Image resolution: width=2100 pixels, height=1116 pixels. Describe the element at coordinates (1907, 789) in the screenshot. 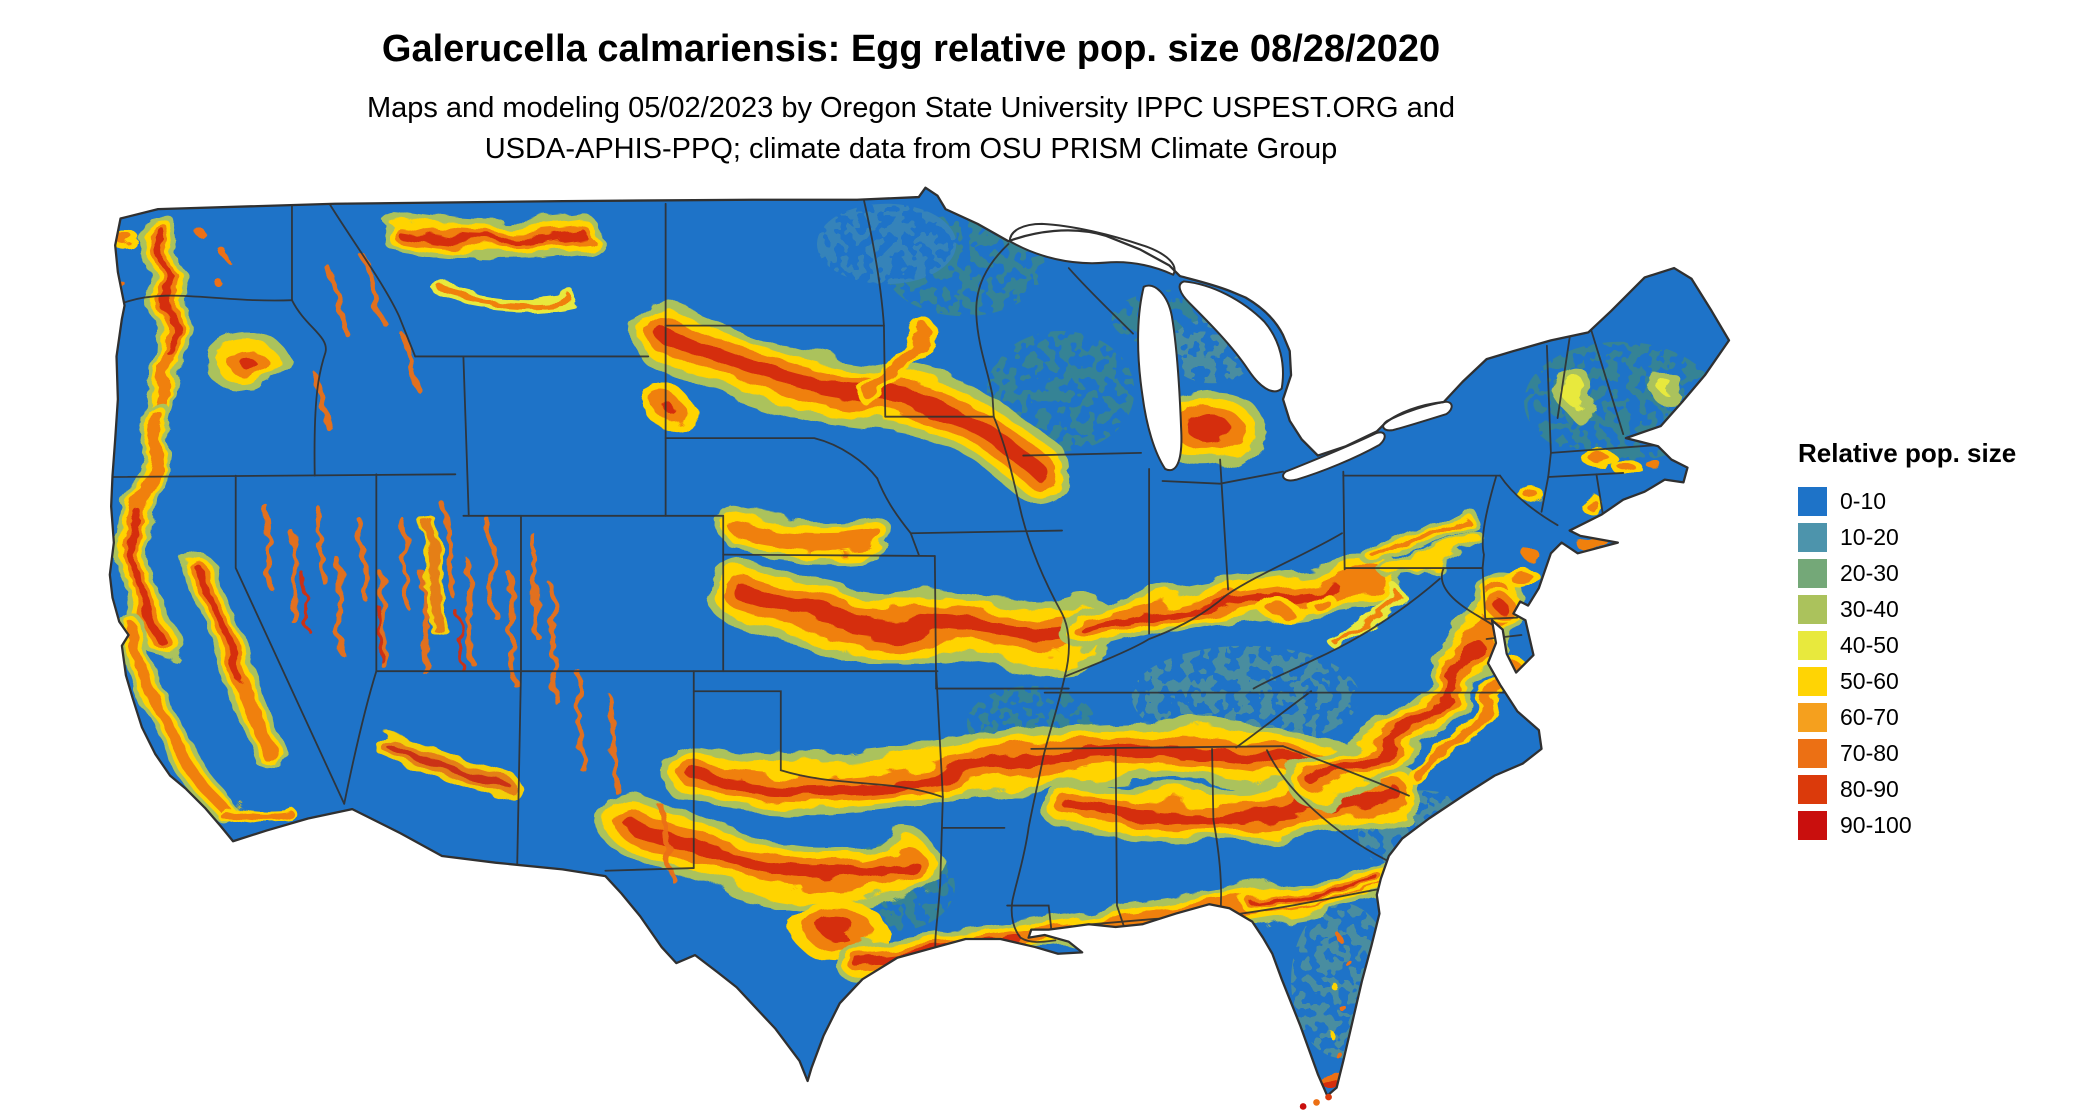

I see `legend-row: 80-90` at that location.